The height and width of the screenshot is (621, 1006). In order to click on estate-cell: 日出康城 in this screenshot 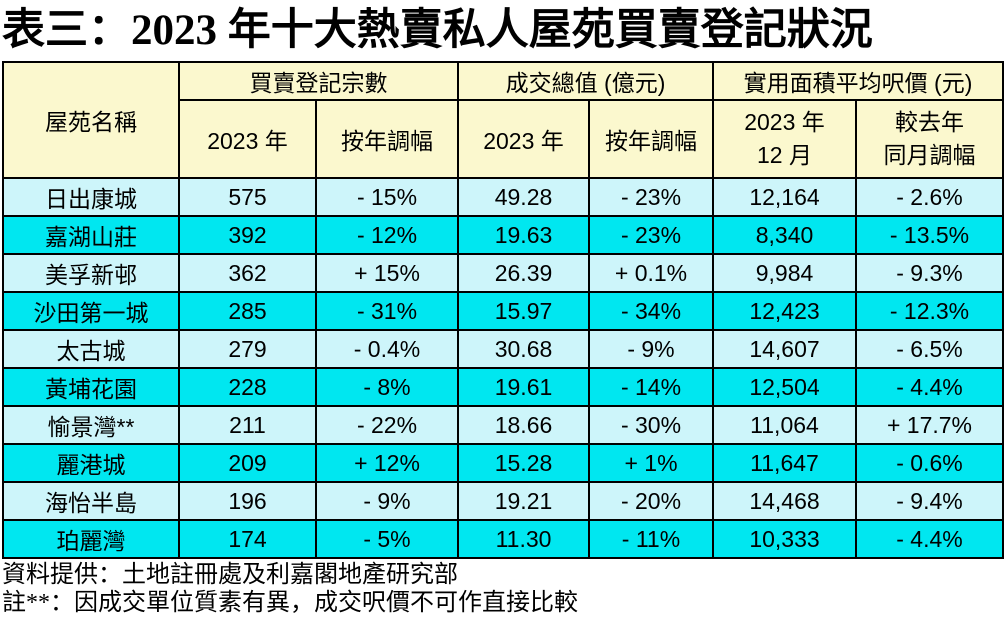, I will do `click(91, 197)`.